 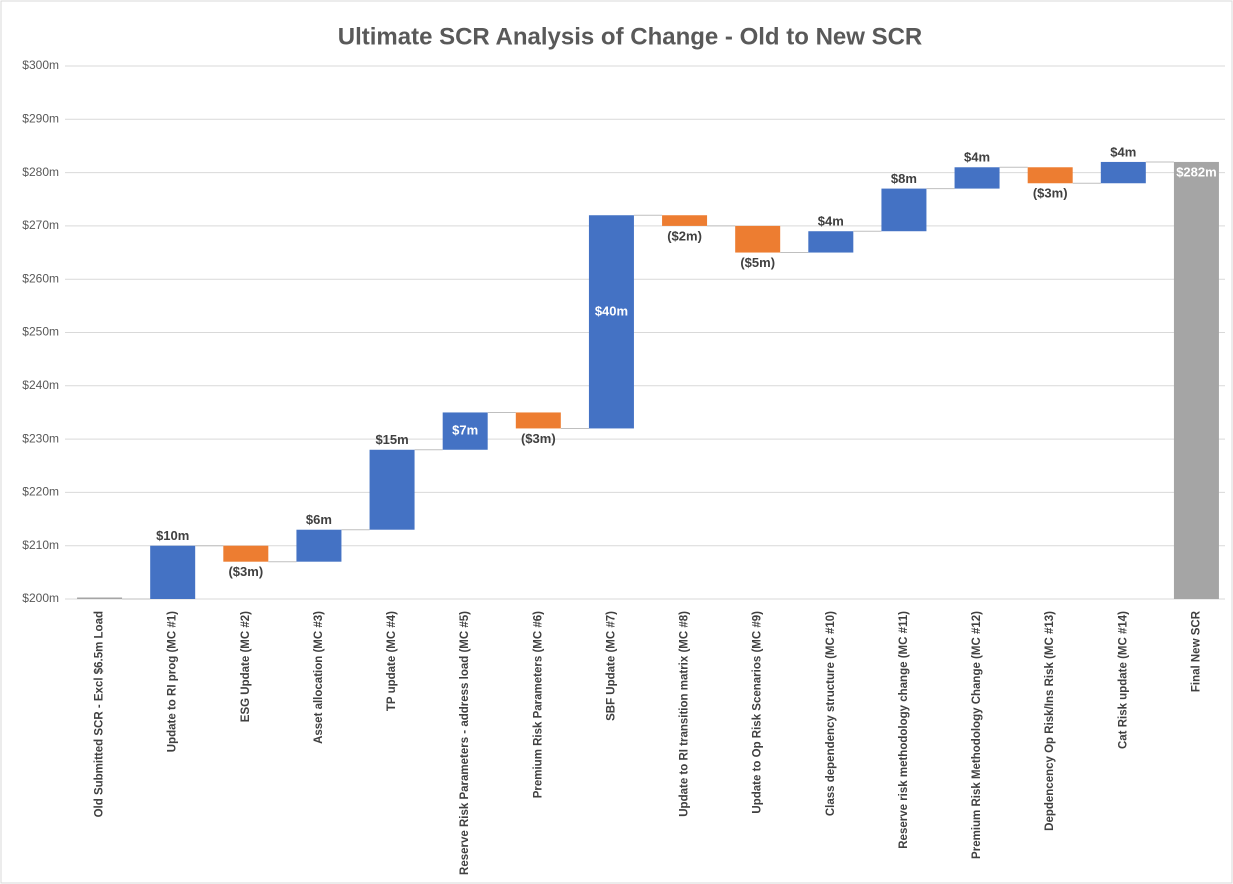 I want to click on y-tick-label: $210m, so click(x=40, y=545).